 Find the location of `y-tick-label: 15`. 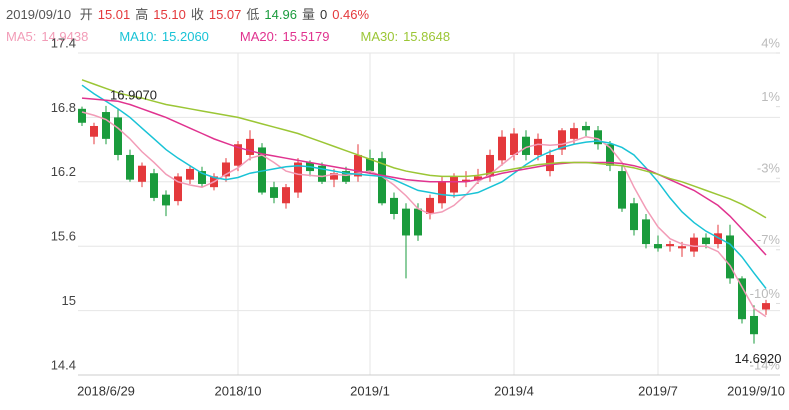

y-tick-label: 15 is located at coordinates (69, 300).